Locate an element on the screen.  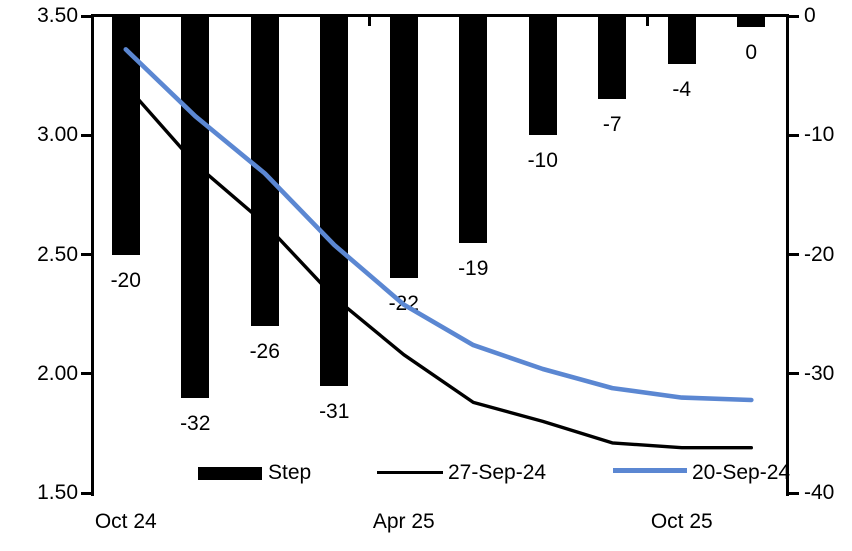
right-axis-tick-label: -10 is located at coordinates (819, 135).